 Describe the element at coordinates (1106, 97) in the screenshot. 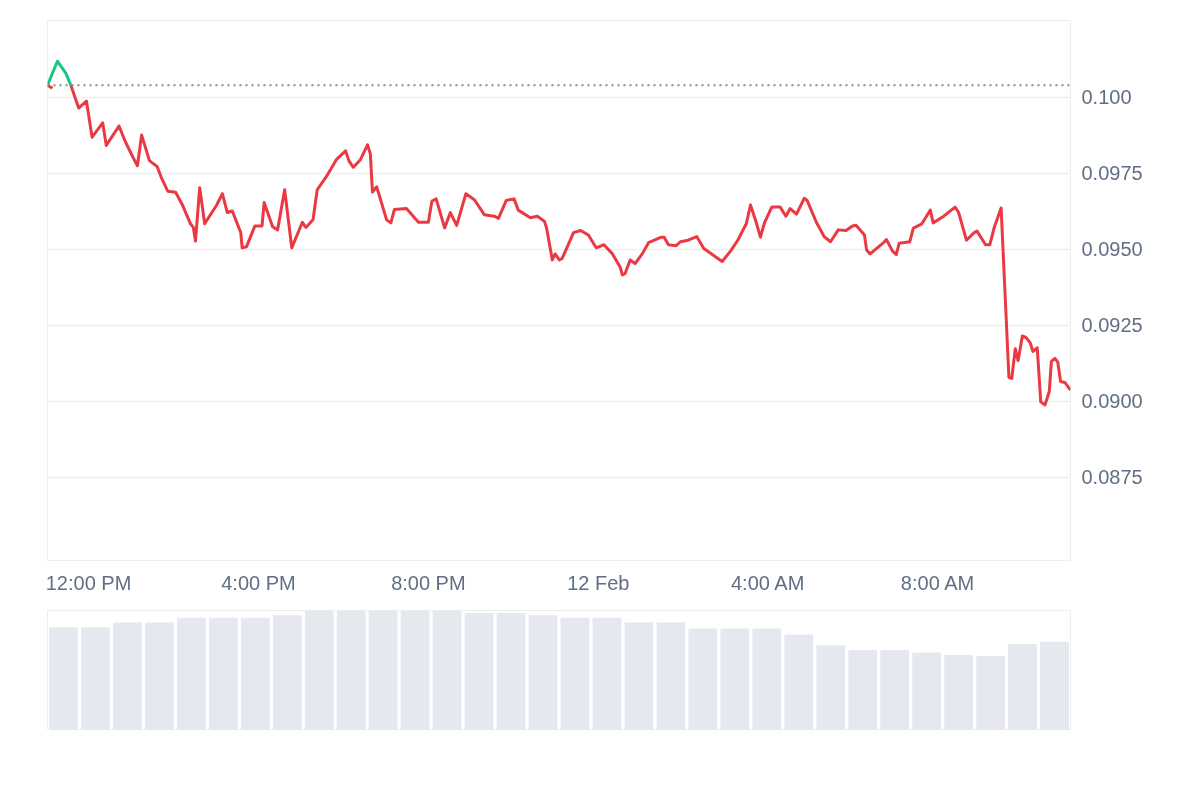

I see `y-tick-label: 0.100` at that location.